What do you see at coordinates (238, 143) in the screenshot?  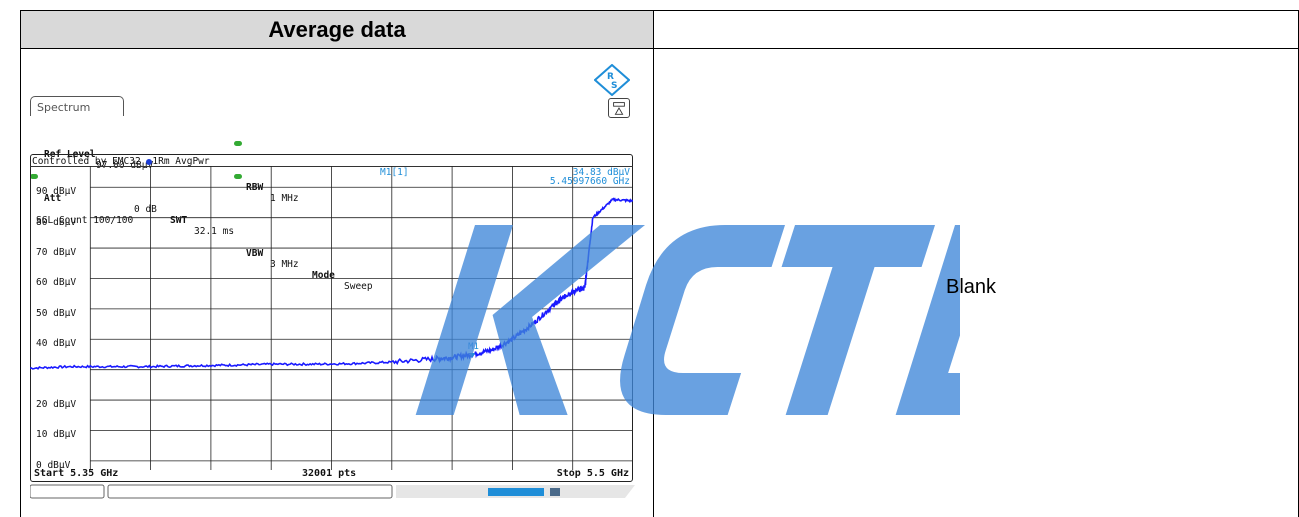 I see `rbw-status-icon` at bounding box center [238, 143].